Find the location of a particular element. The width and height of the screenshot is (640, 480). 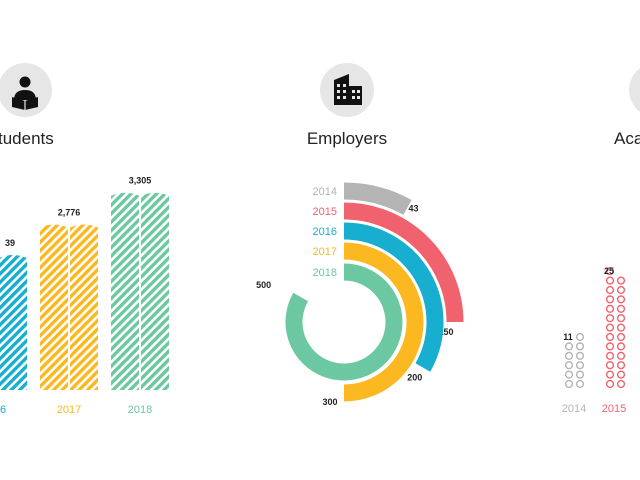

employers-year-label: 2015 is located at coordinates (325, 212).